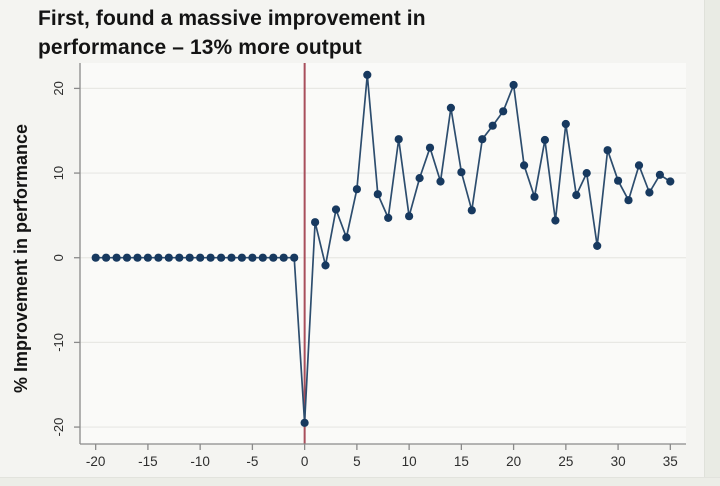 The image size is (720, 486). I want to click on x-tick-label-15: 15, so click(461, 461).